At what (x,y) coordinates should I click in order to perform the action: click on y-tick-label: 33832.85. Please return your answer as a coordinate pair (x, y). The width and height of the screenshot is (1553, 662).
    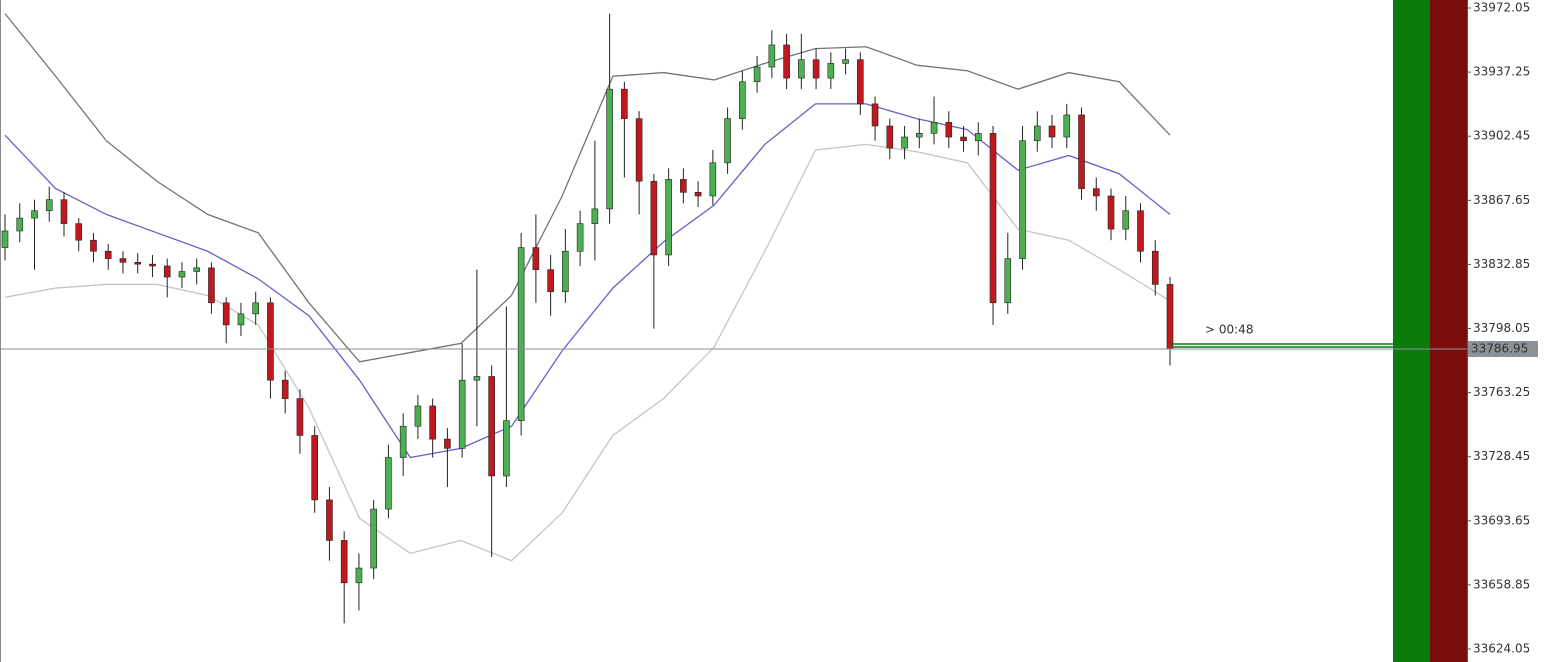
    Looking at the image, I should click on (1501, 264).